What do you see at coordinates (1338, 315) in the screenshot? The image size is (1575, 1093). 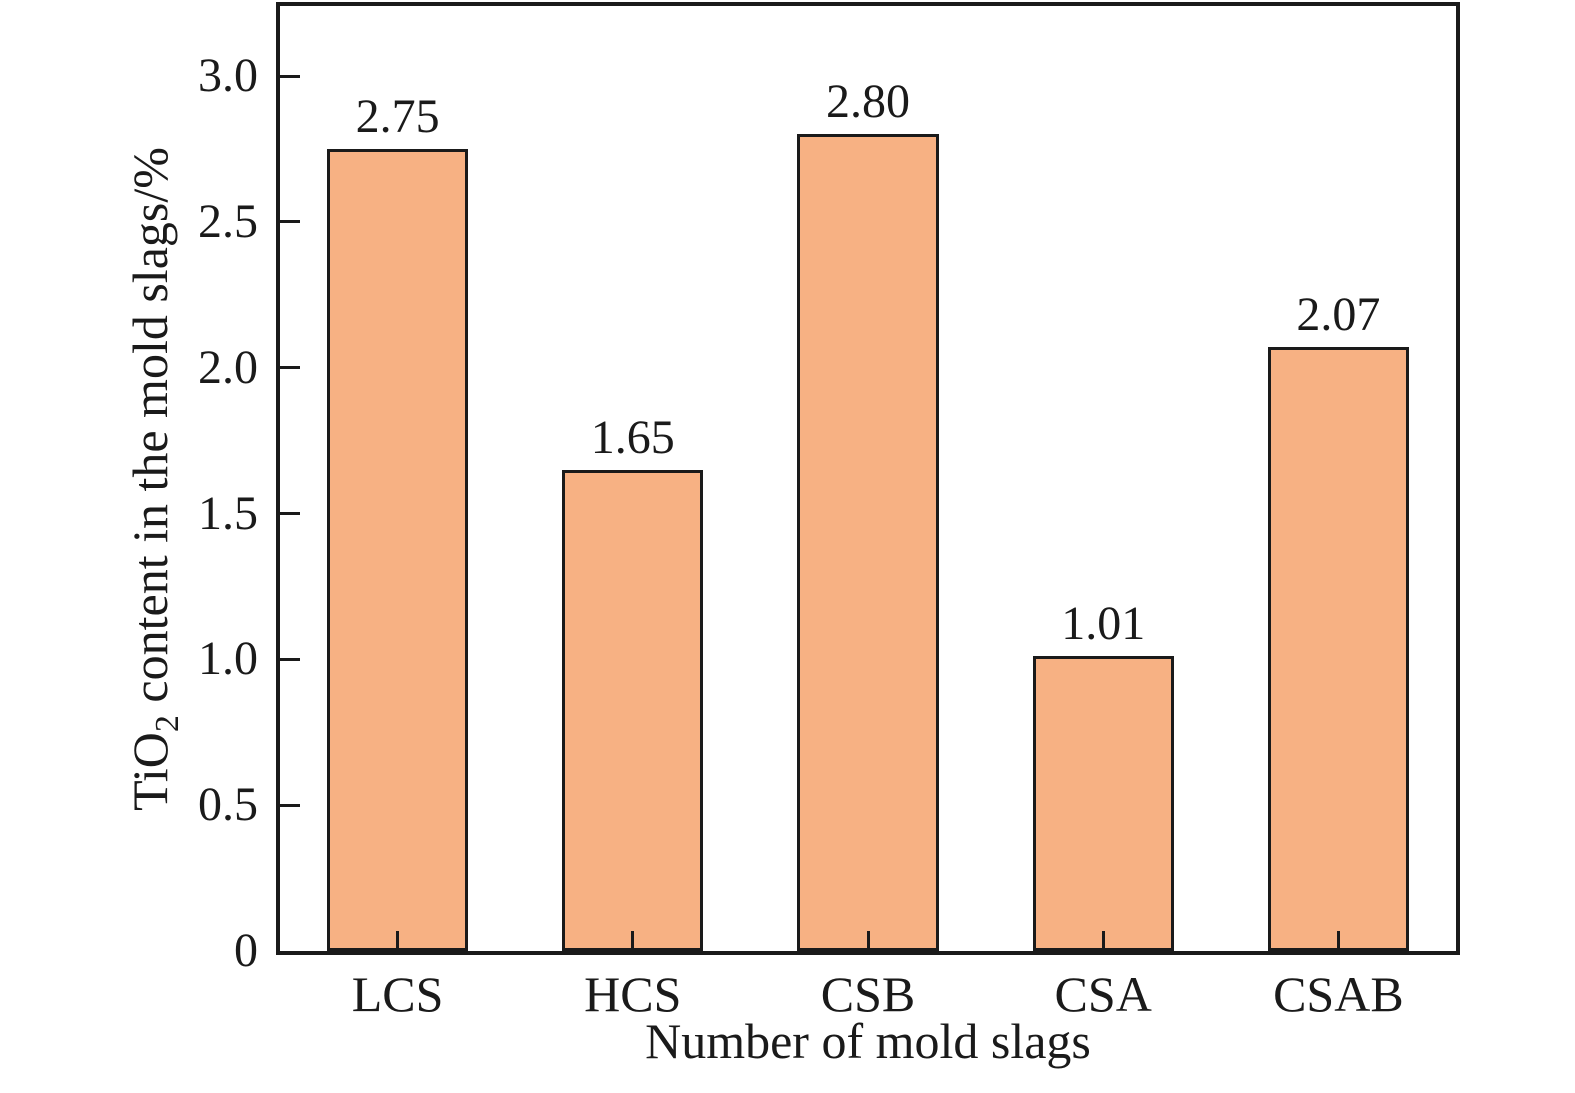 I see `bar-value-label: 2.07` at bounding box center [1338, 315].